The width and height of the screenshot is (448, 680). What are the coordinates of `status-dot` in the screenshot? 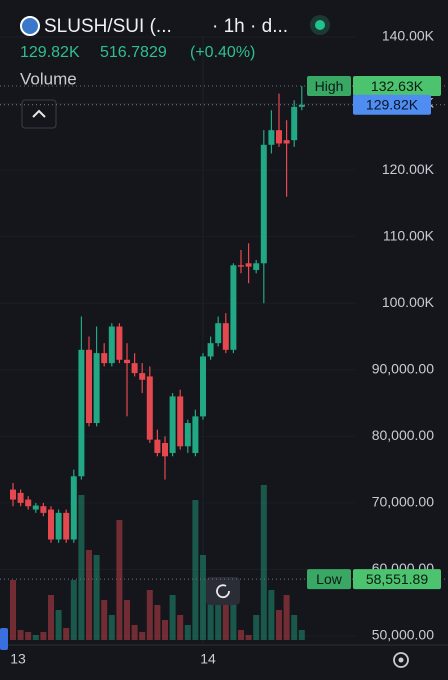 It's located at (320, 25).